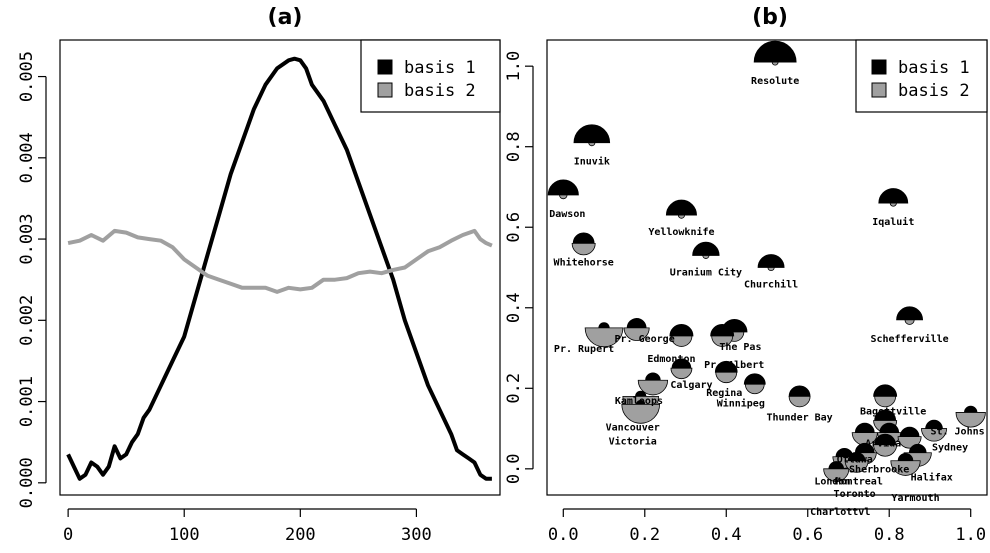 This screenshot has width=990, height=553. What do you see at coordinates (653, 376) in the screenshot?
I see `marker-basis-1-kamloops` at bounding box center [653, 376].